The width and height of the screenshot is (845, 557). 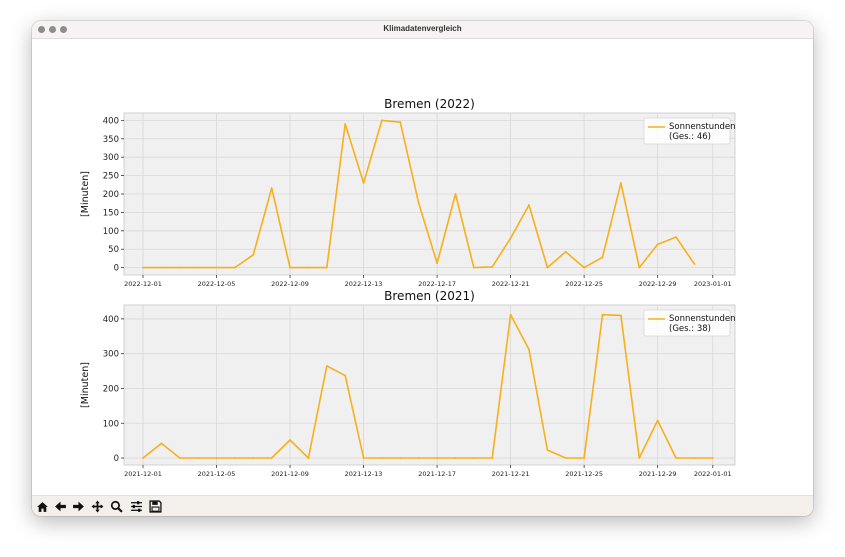 I want to click on configure-subplots-button, so click(x=136, y=506).